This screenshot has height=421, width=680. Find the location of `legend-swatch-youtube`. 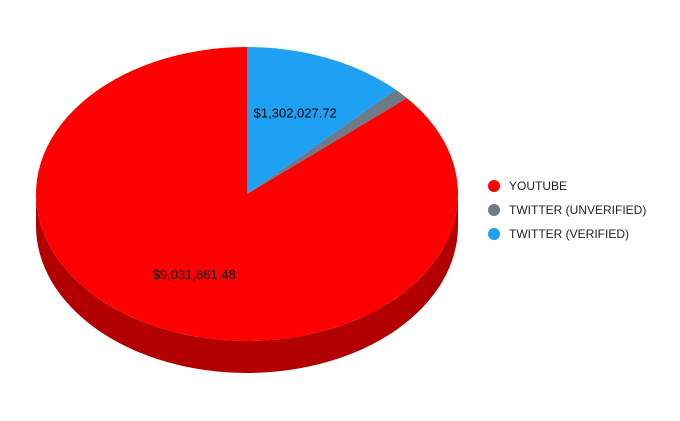

legend-swatch-youtube is located at coordinates (494, 186).